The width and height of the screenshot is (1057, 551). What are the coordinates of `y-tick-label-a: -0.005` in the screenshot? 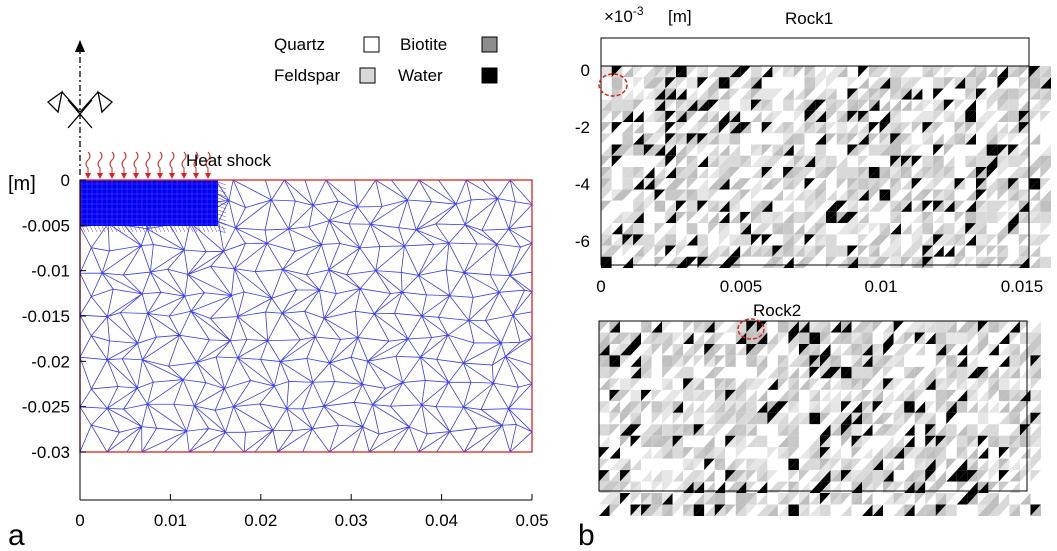 It's located at (46, 225).